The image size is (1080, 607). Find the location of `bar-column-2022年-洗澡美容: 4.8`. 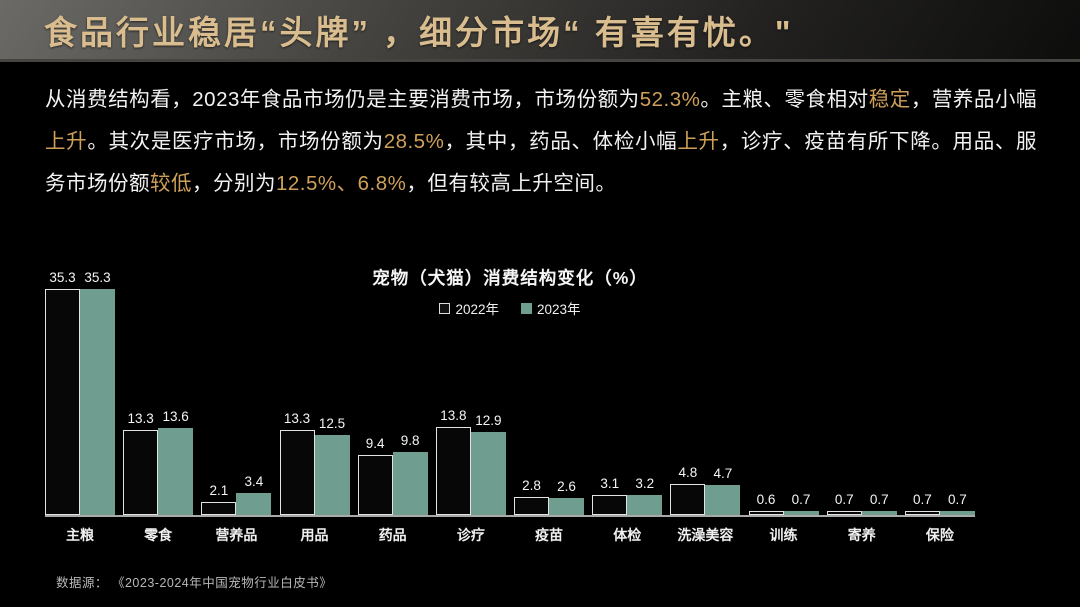

bar-column-2022年-洗澡美容: 4.8 is located at coordinates (688, 490).